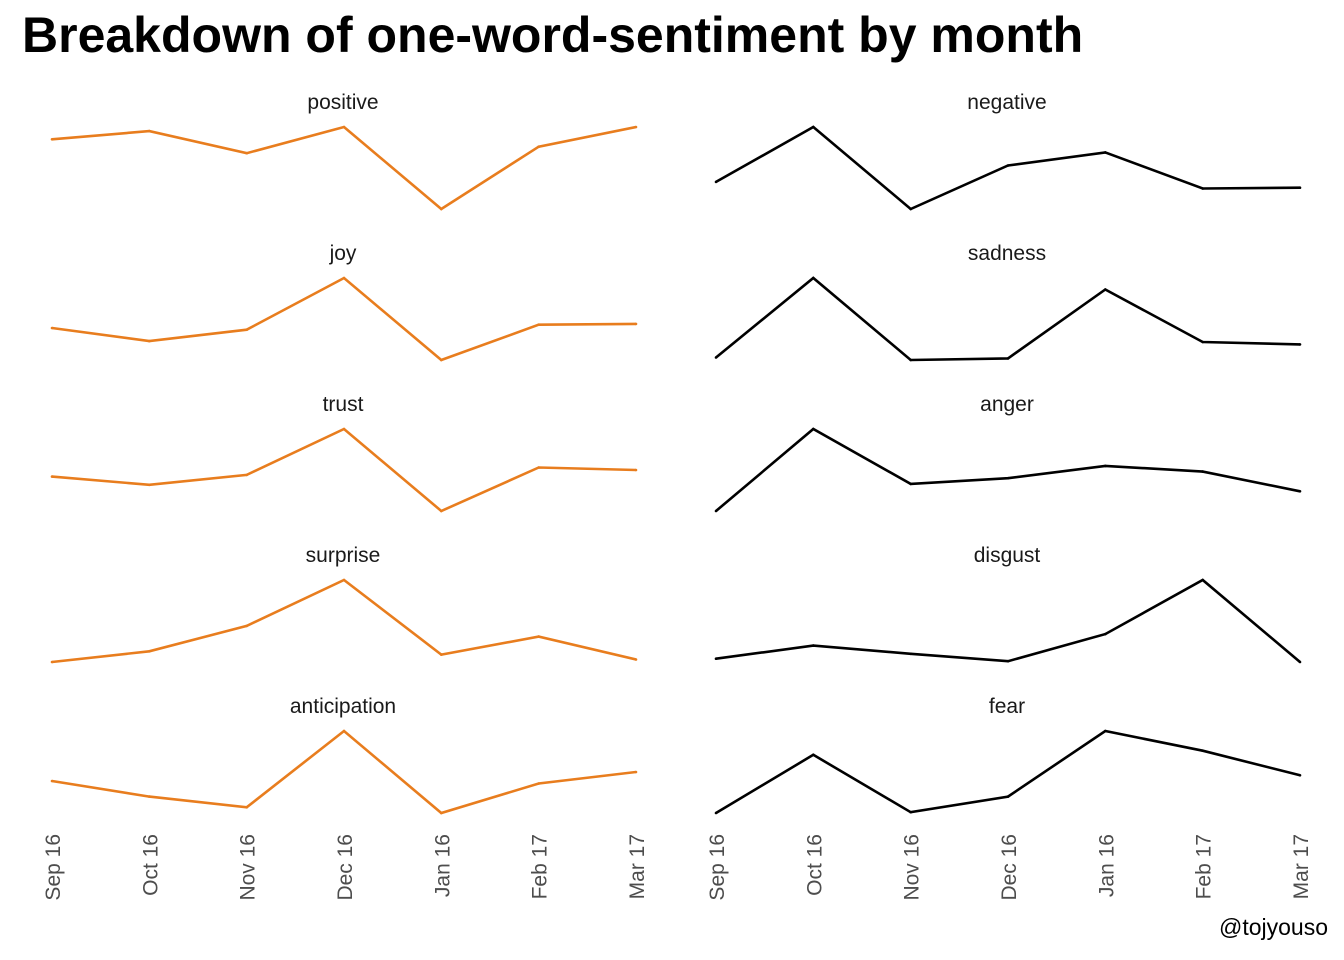 This screenshot has height=960, width=1344. I want to click on series-line-anger, so click(1008, 469).